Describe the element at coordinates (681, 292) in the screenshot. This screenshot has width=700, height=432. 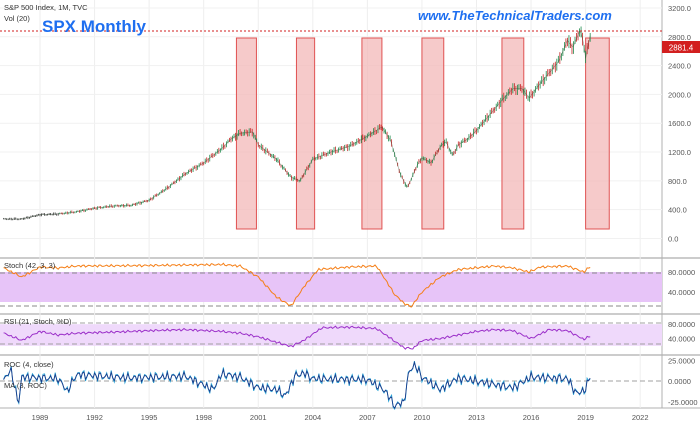
I see `stoch-y-tick: 40.0000` at that location.